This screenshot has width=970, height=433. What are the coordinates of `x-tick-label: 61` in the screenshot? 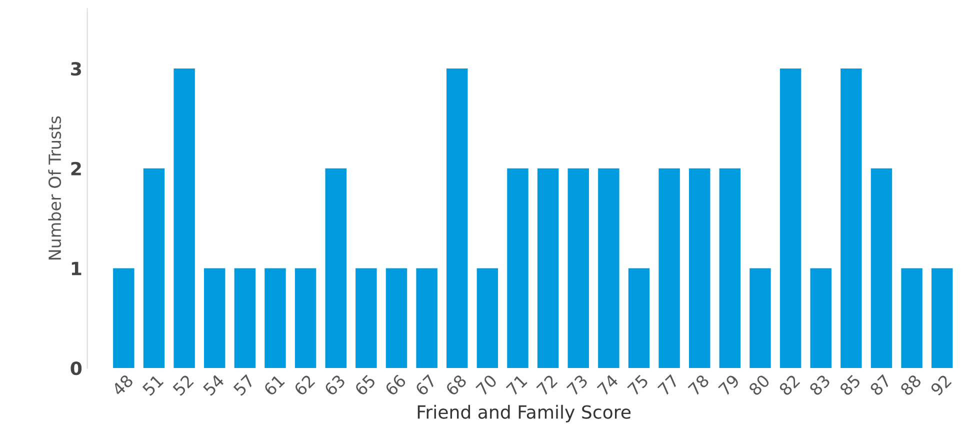 It's located at (274, 385).